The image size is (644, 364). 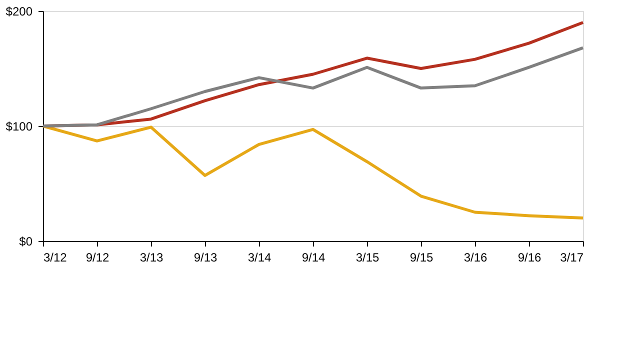 I want to click on x-tick-label: 9/14, so click(x=314, y=257).